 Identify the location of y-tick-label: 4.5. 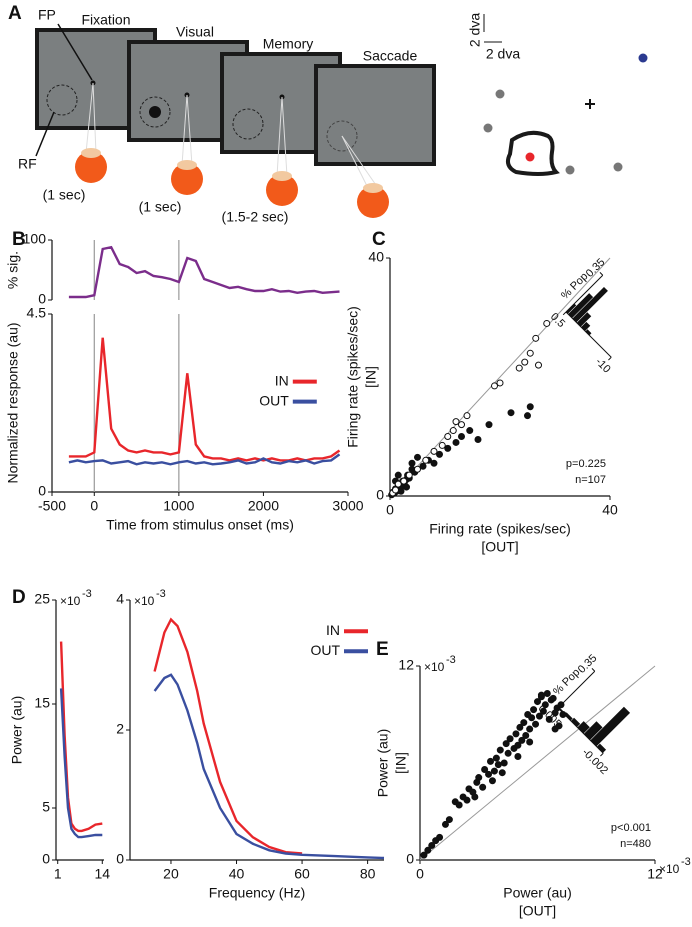
(37, 313).